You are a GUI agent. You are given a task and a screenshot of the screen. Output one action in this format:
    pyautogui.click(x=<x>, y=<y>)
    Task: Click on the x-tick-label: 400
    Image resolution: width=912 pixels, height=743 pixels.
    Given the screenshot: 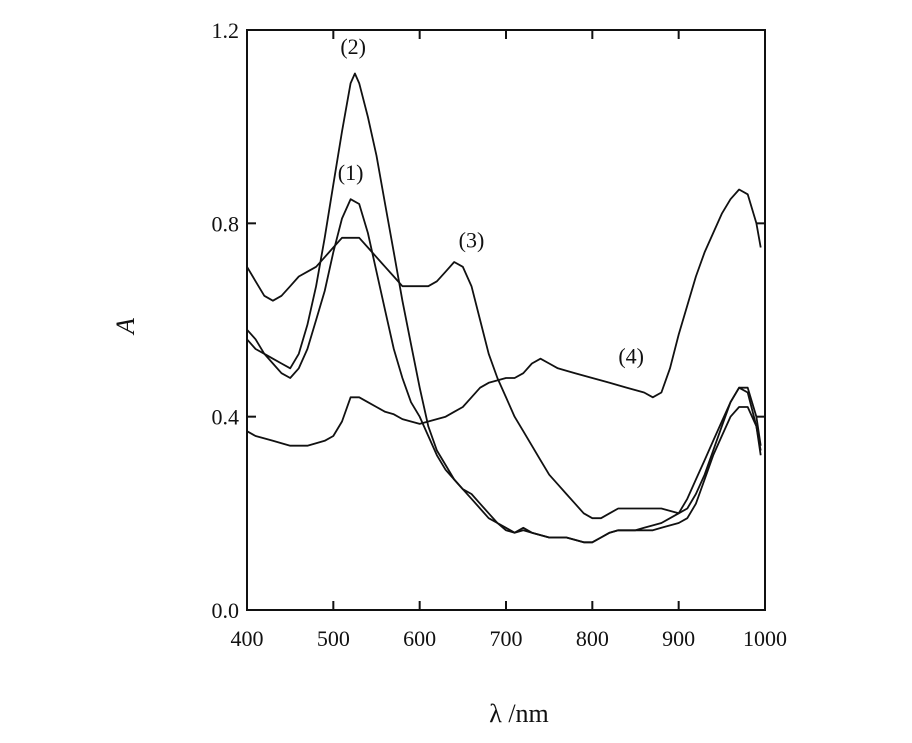 What is the action you would take?
    pyautogui.click(x=247, y=638)
    